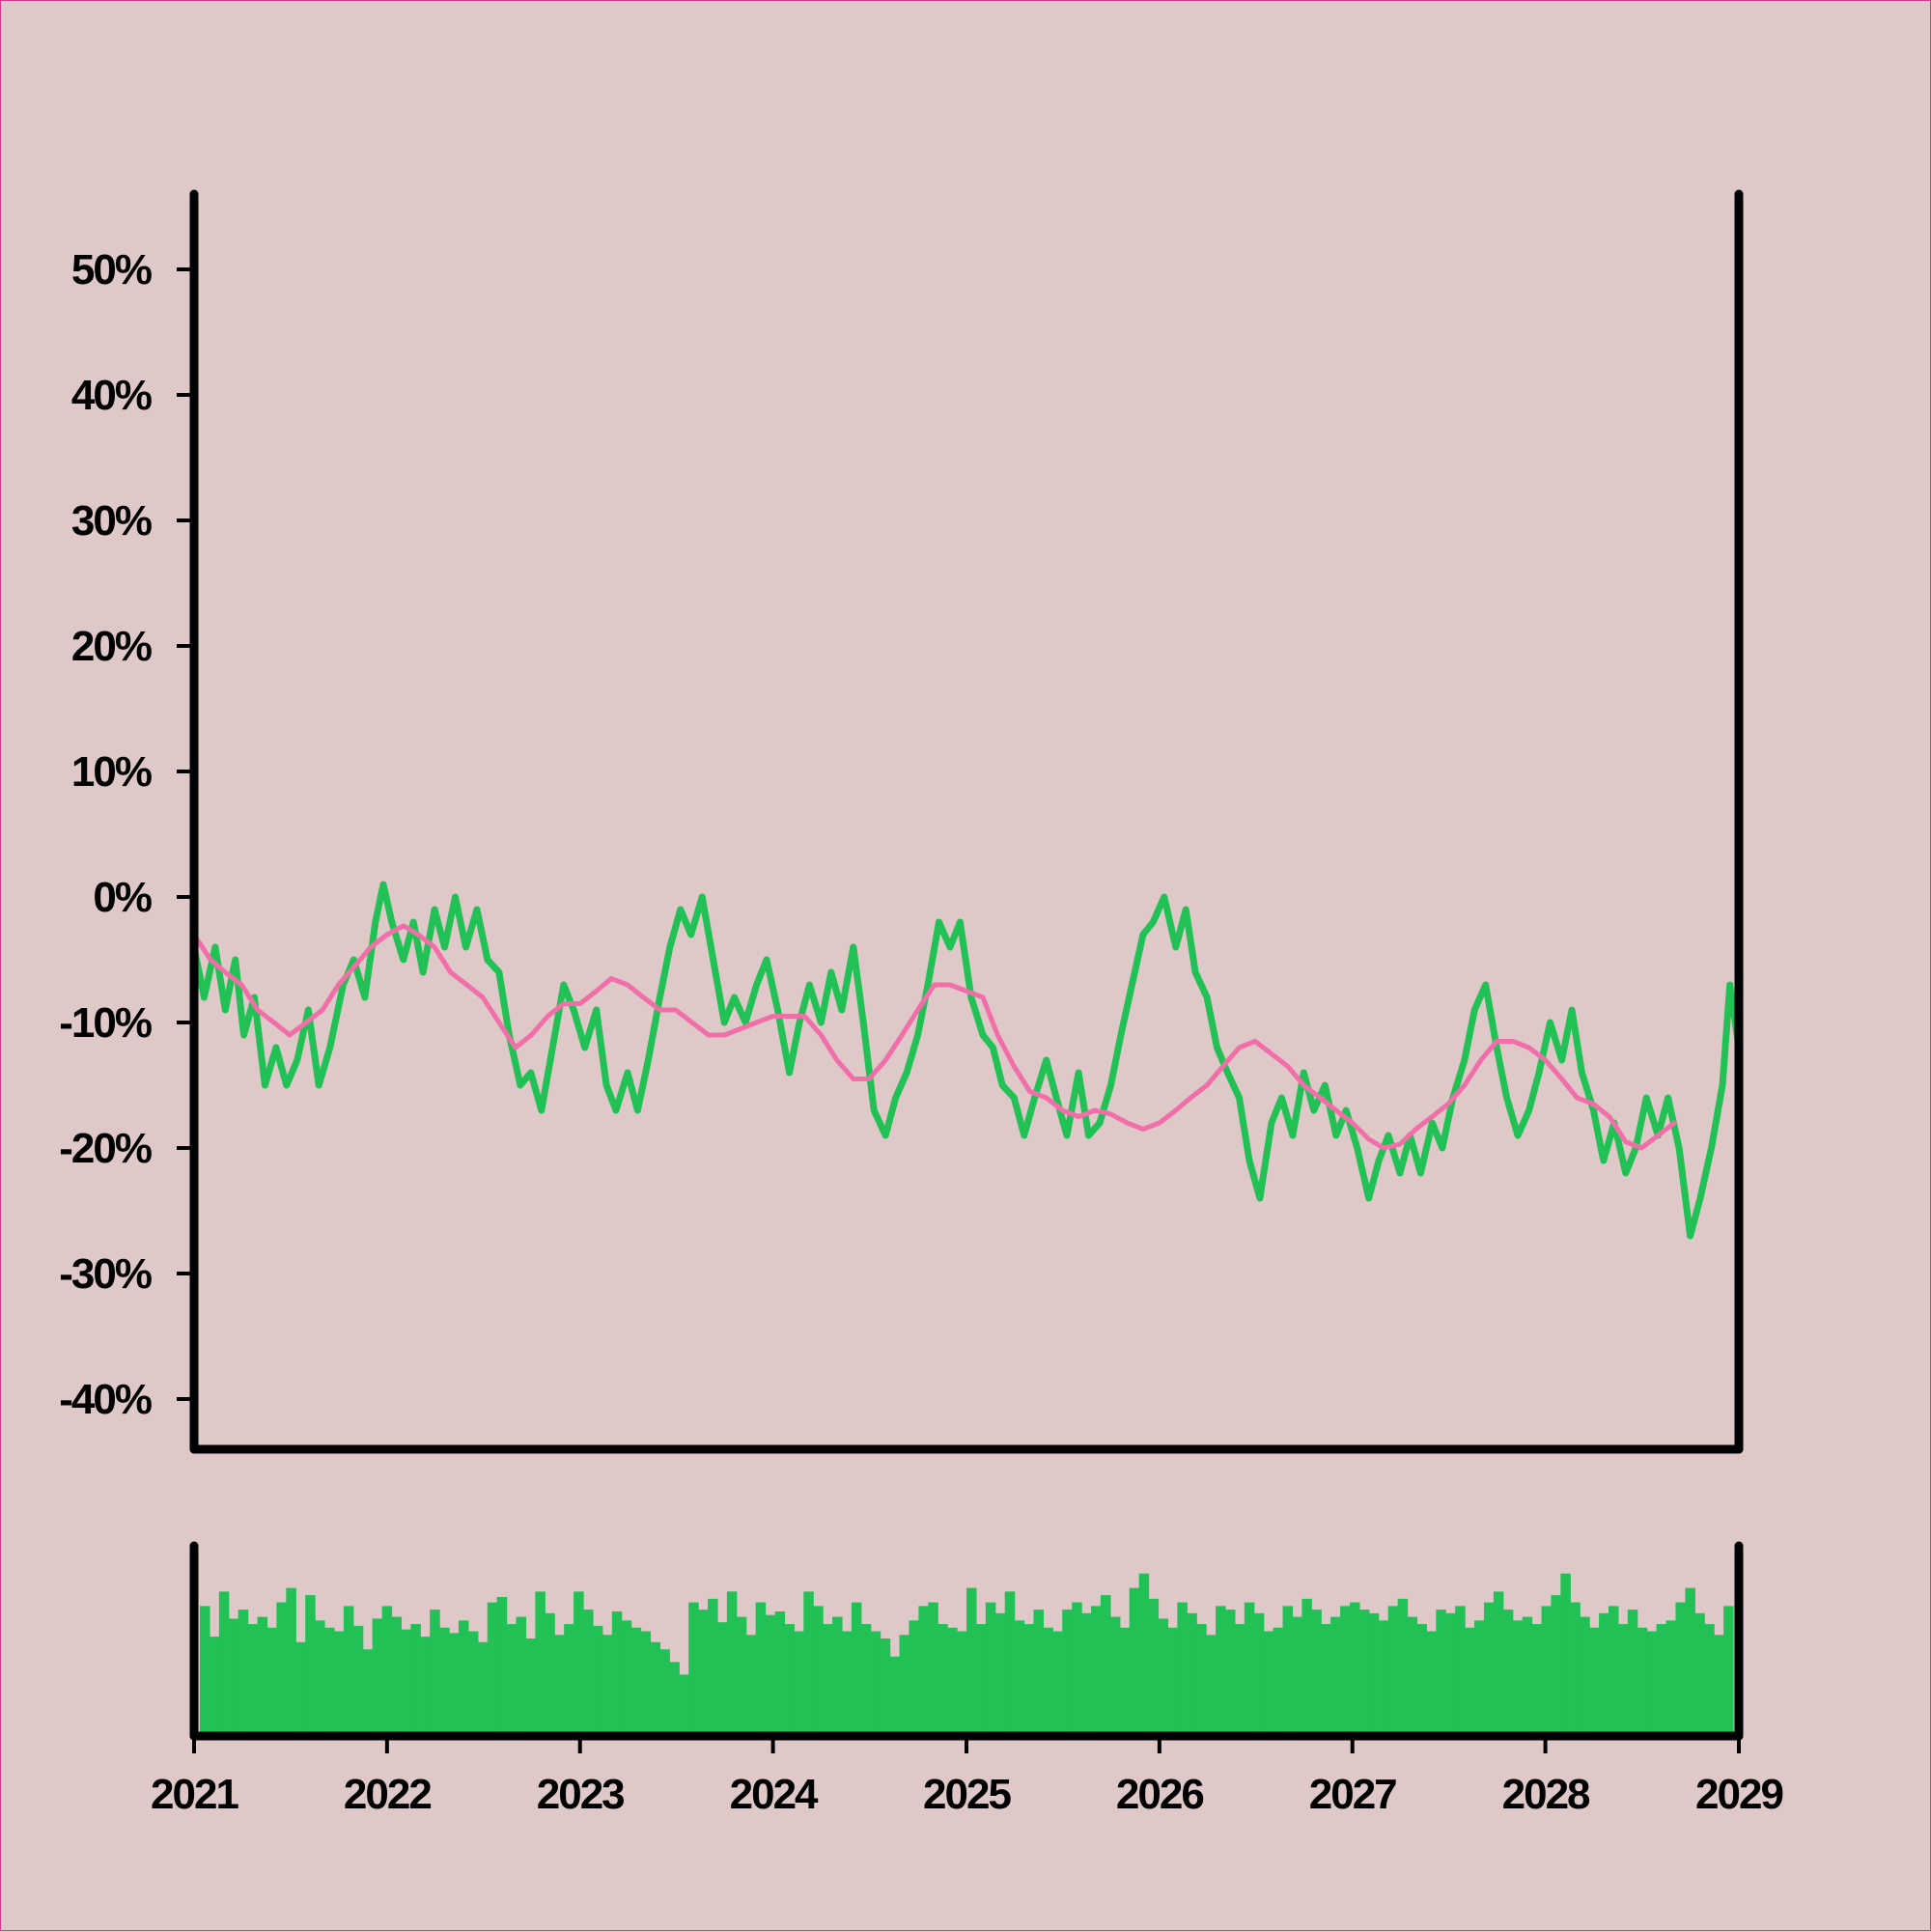 This screenshot has height=1932, width=1931. I want to click on x-tick-label: 2027, so click(1352, 1795).